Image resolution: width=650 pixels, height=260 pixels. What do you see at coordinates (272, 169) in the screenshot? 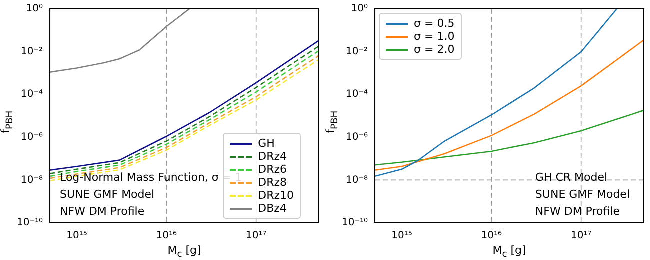
I see `legend-label: DRz6` at bounding box center [272, 169].